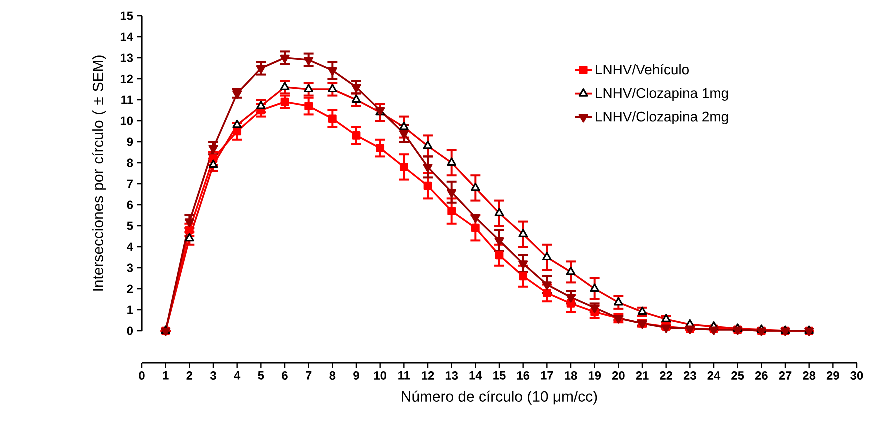 The height and width of the screenshot is (435, 875). I want to click on legend-label: LNHV/Clozapina 2mg, so click(662, 118).